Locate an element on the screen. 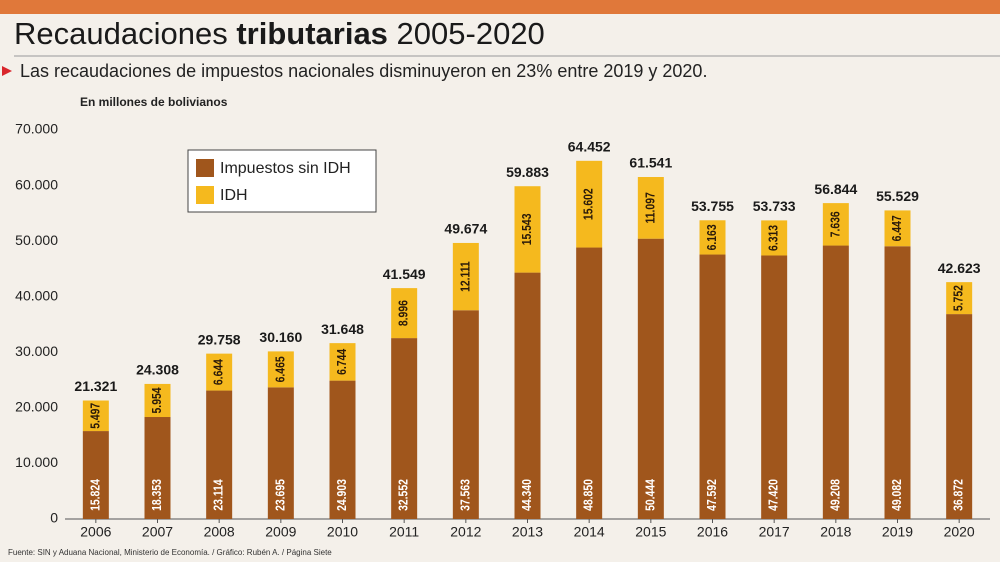  title-part: tributarias is located at coordinates (312, 33).